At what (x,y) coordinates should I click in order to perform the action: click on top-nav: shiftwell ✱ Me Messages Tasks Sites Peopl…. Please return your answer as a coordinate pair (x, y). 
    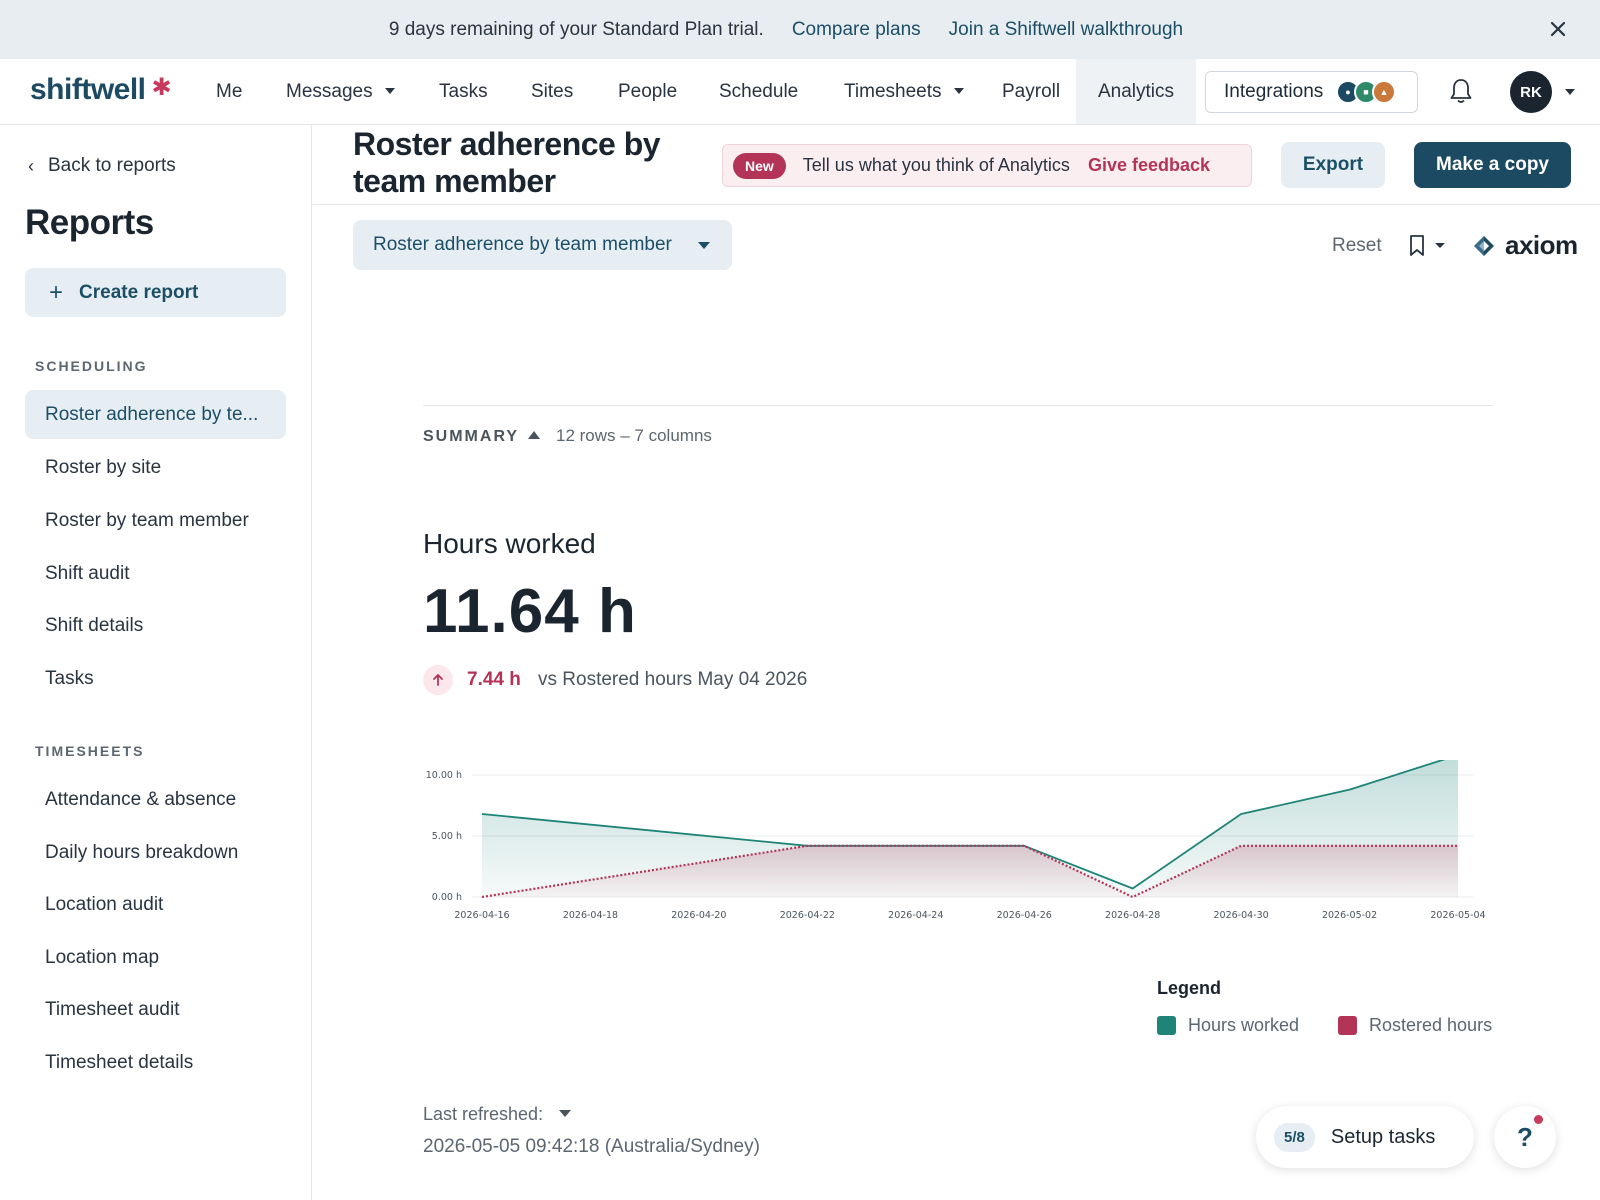
    Looking at the image, I should click on (800, 92).